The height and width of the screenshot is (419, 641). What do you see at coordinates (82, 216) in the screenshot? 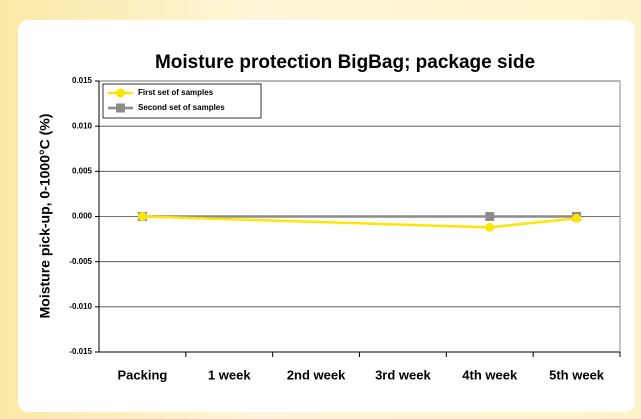
I see `y-tick-label: 0.000` at bounding box center [82, 216].